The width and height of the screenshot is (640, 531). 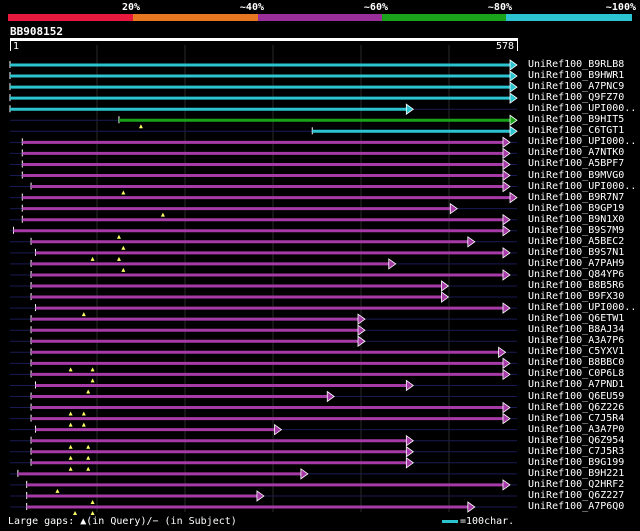 What do you see at coordinates (576, 98) in the screenshot?
I see `hit-label: UniRef100_Q9FZ70` at bounding box center [576, 98].